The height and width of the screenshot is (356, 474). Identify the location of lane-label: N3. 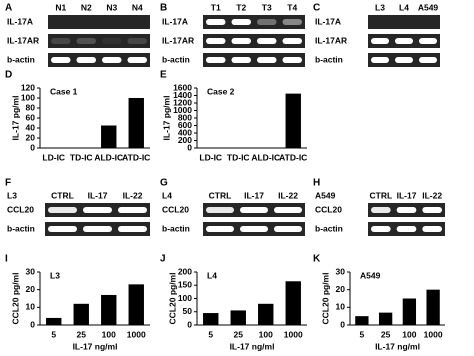
(111, 7).